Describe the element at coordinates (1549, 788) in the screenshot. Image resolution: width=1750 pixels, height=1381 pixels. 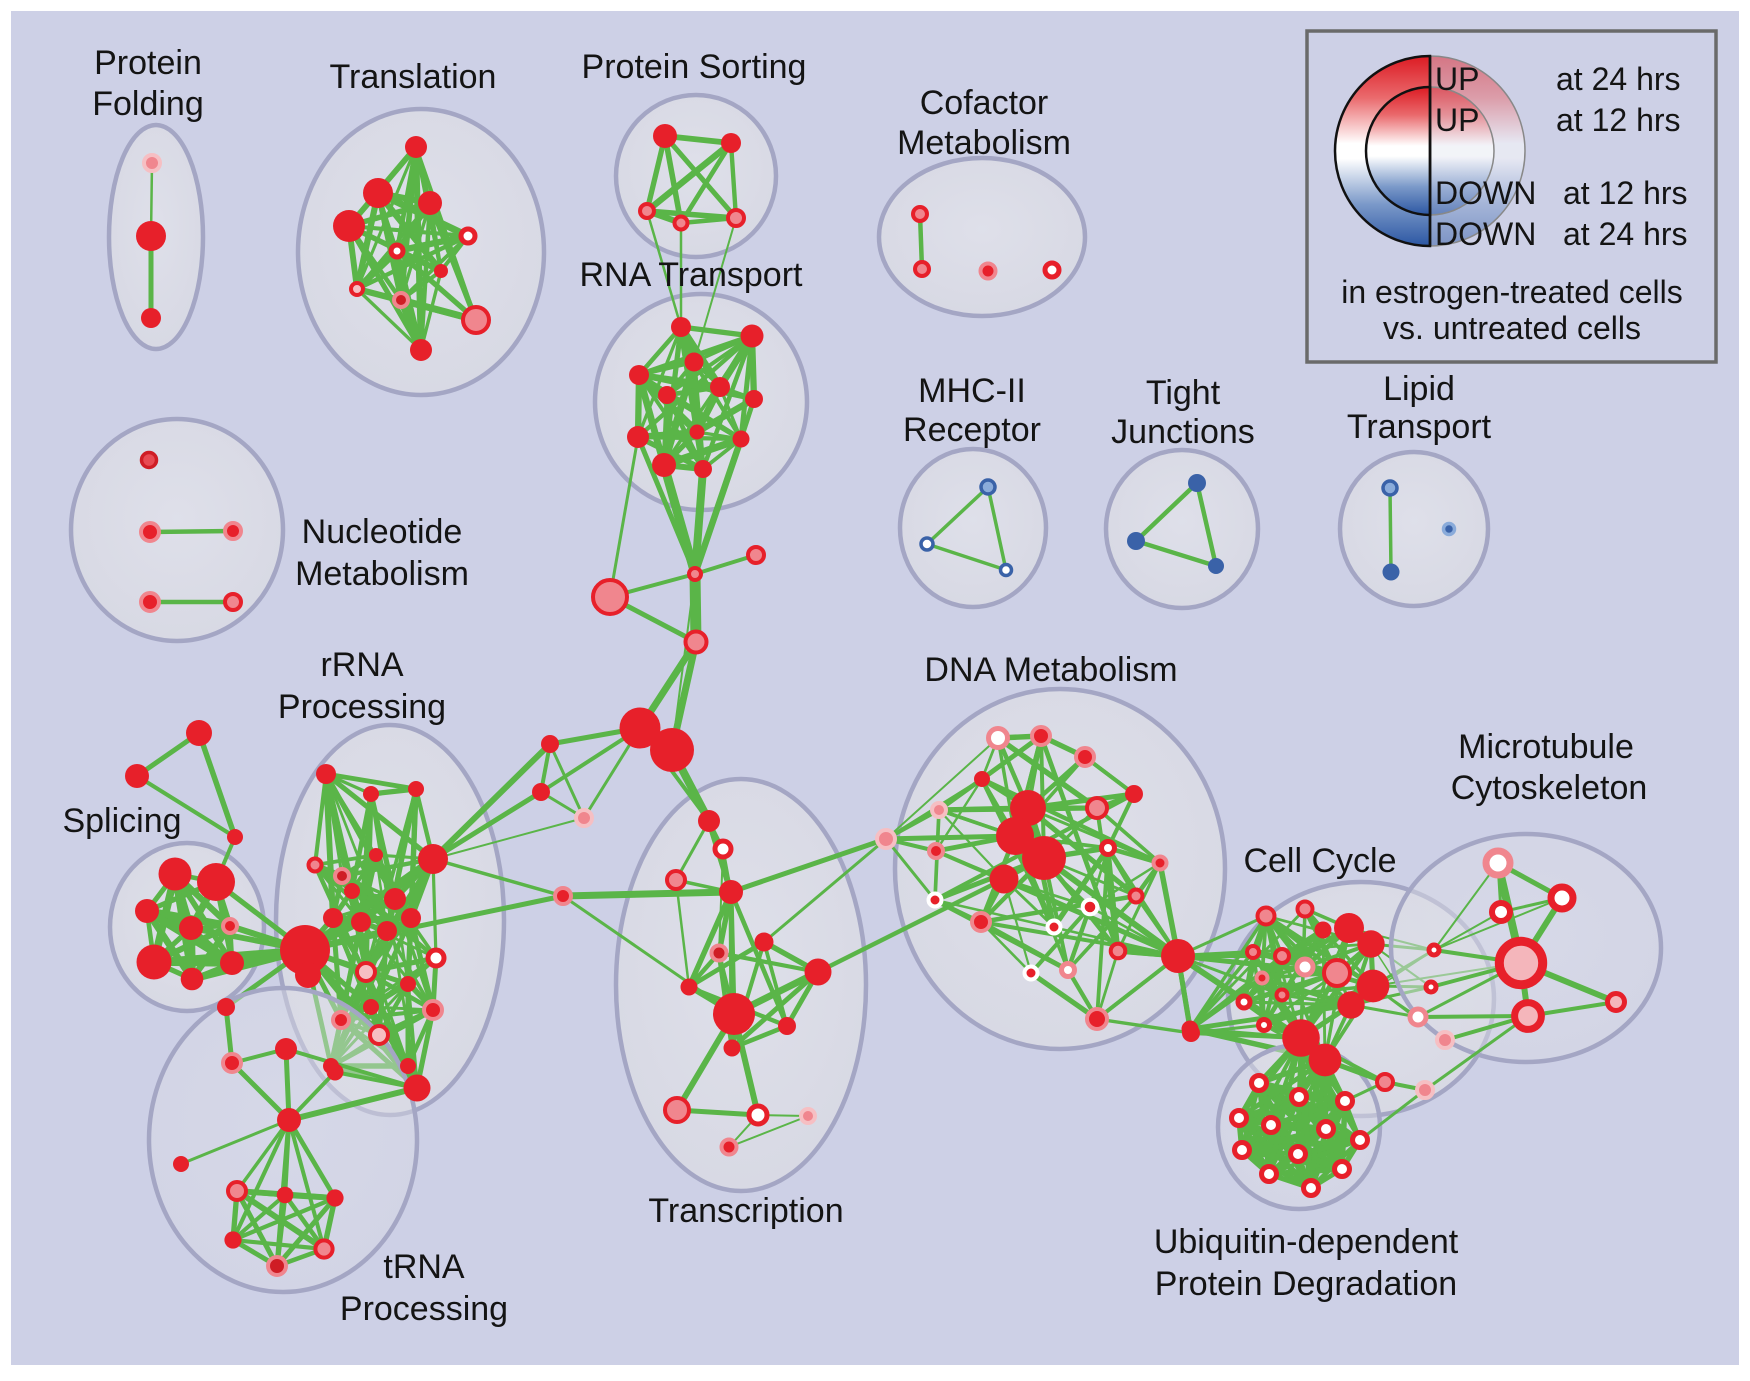
I see `svg-text: Cytoskeleton` at that location.